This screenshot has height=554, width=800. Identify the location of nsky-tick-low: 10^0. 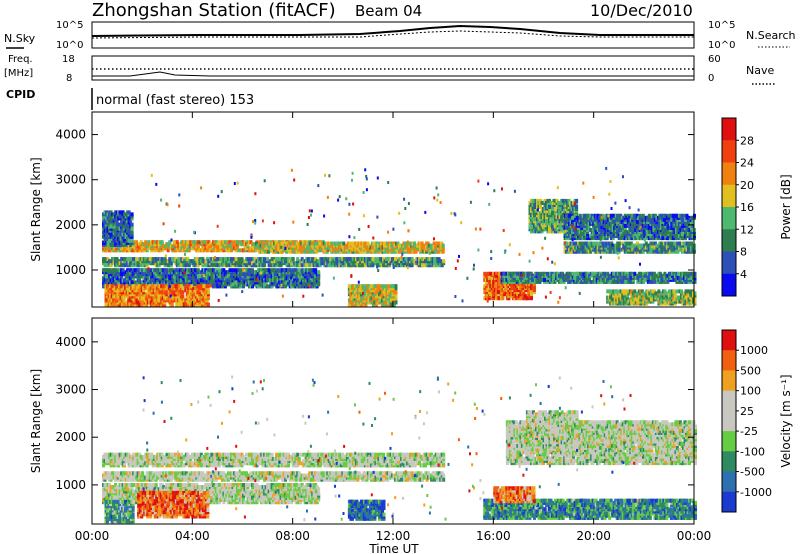
(69, 45).